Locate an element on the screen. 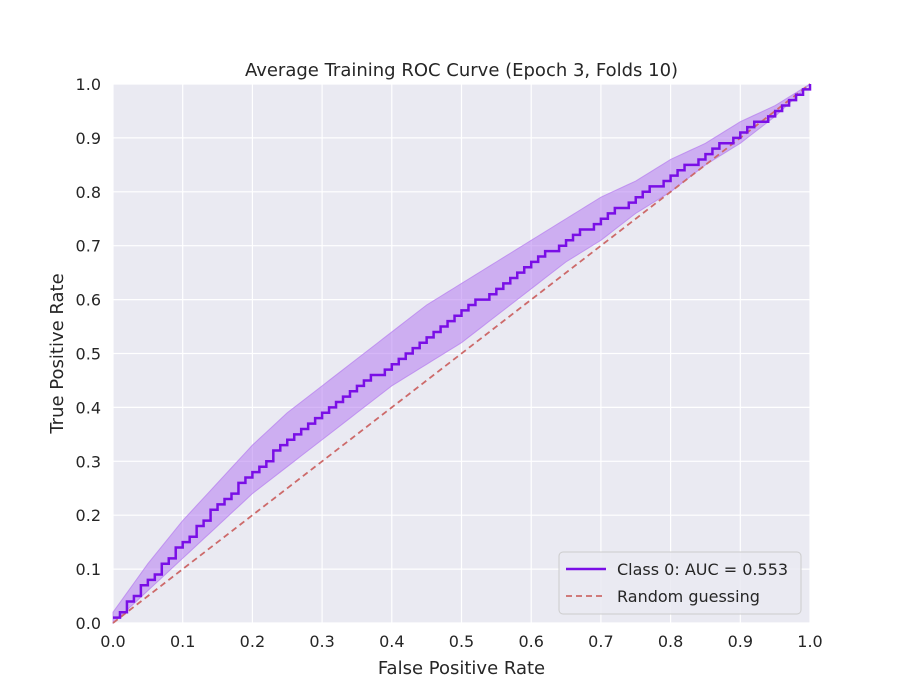  x-tick-label-6: 0.6 is located at coordinates (530, 641).